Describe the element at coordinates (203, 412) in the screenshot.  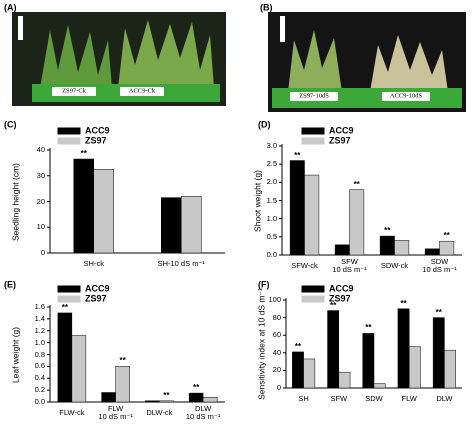
I see `x-tick-label: DLW 10 dS m⁻¹` at that location.